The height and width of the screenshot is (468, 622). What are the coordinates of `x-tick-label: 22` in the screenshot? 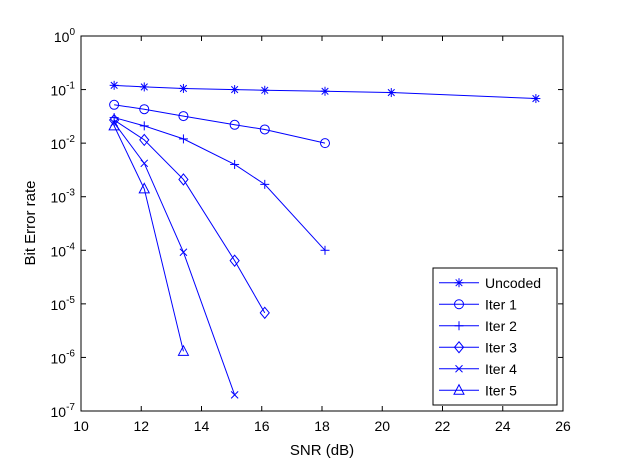 It's located at (443, 426).